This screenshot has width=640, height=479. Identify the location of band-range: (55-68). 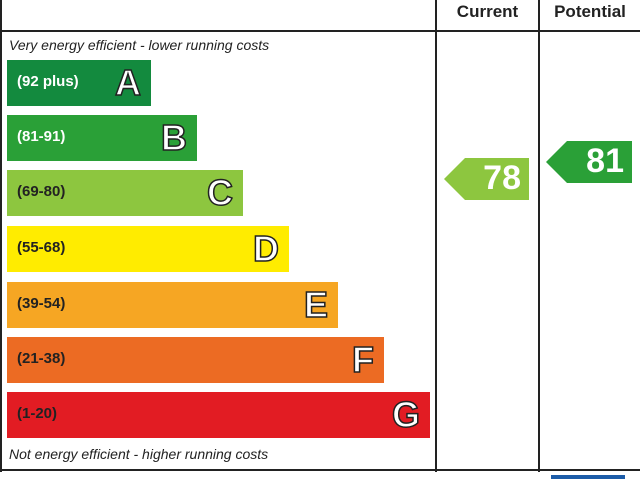
(41, 247).